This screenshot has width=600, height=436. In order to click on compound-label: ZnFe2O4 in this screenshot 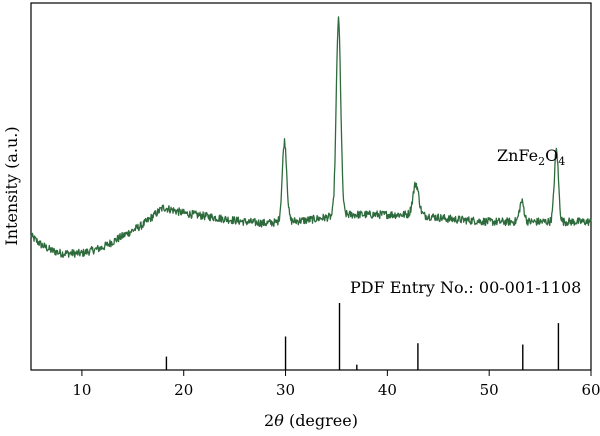, I will do `click(531, 157)`.